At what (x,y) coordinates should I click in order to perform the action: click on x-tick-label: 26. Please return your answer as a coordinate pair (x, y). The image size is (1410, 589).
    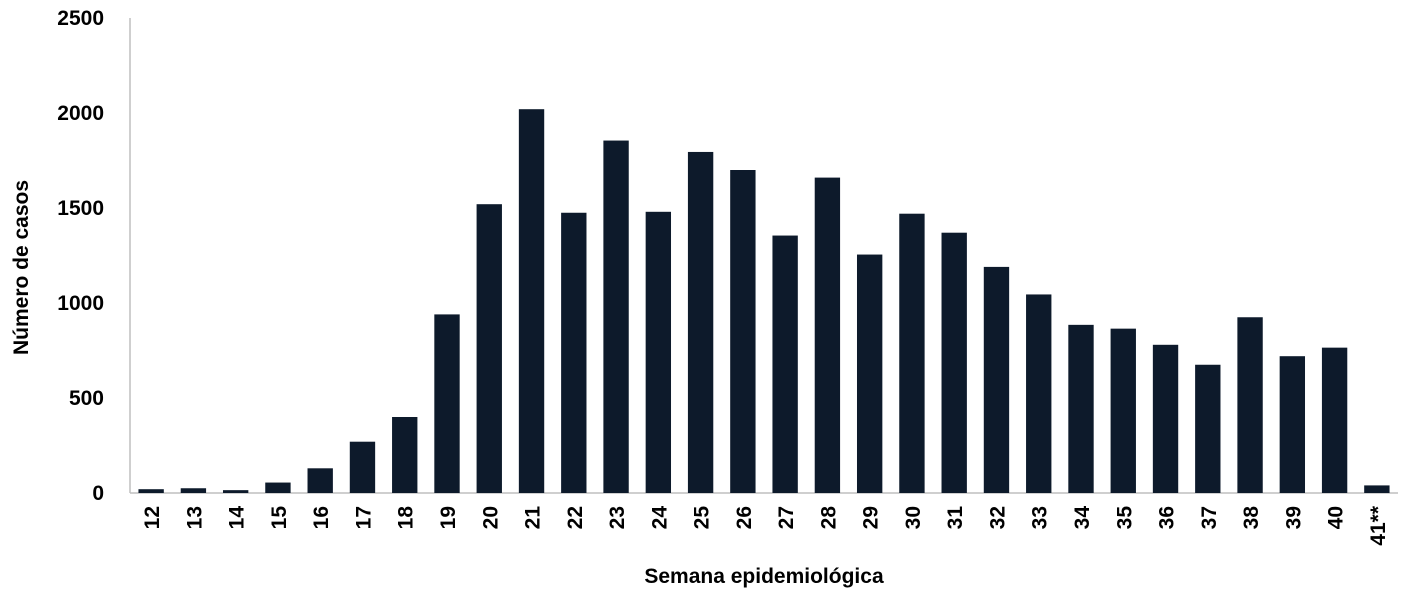
    Looking at the image, I should click on (744, 517).